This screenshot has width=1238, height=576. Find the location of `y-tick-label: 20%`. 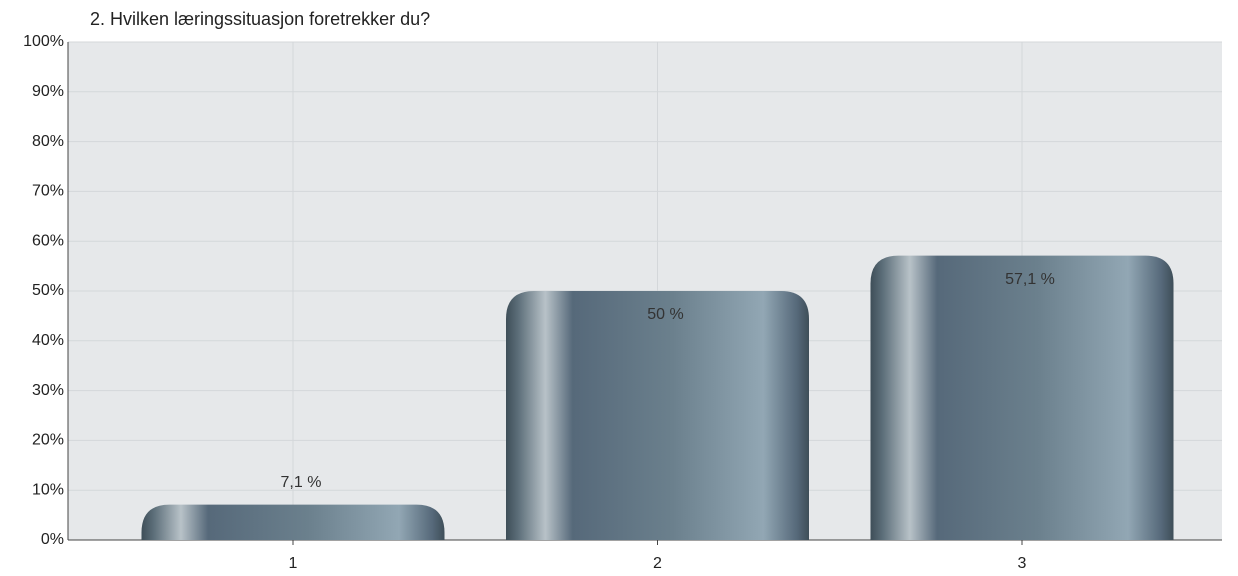

y-tick-label: 20% is located at coordinates (48, 440).